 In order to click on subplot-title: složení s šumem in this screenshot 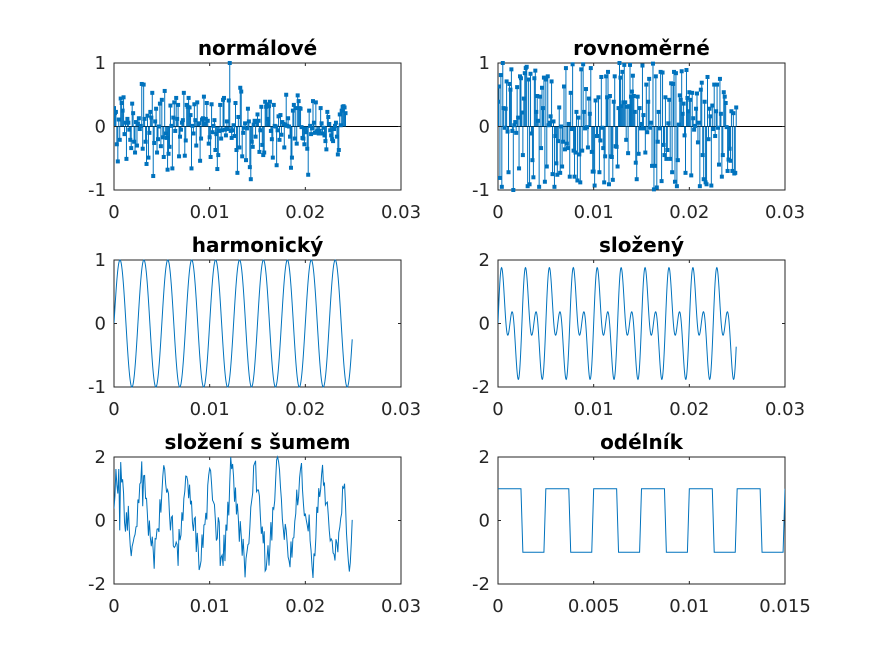, I will do `click(257, 442)`.